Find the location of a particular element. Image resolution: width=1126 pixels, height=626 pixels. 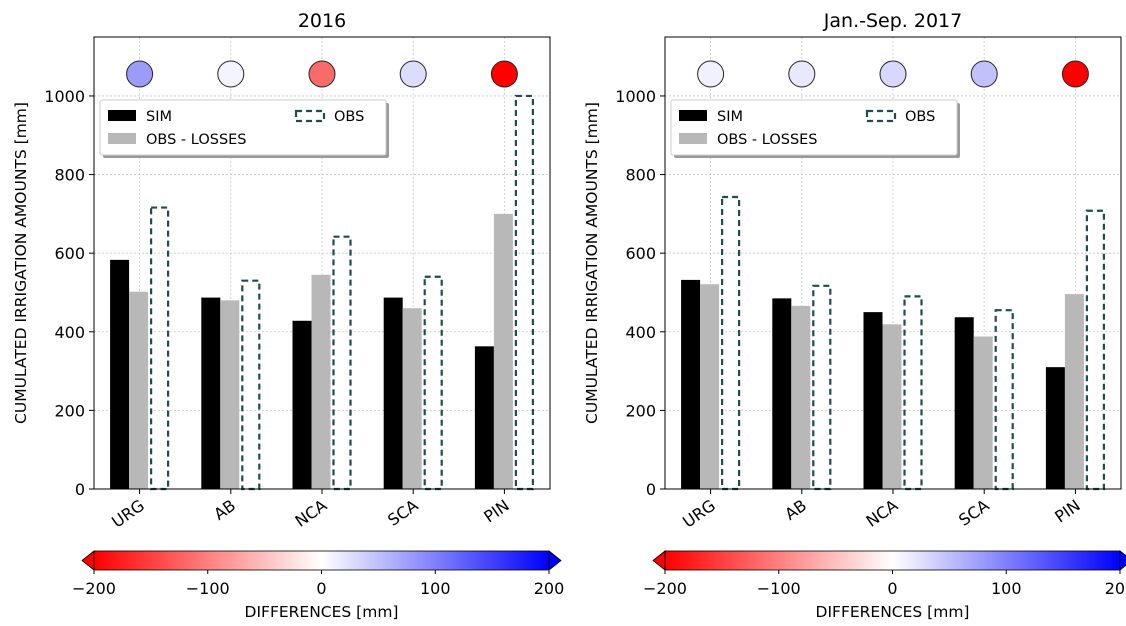

bar-obs-urg is located at coordinates (730, 343).